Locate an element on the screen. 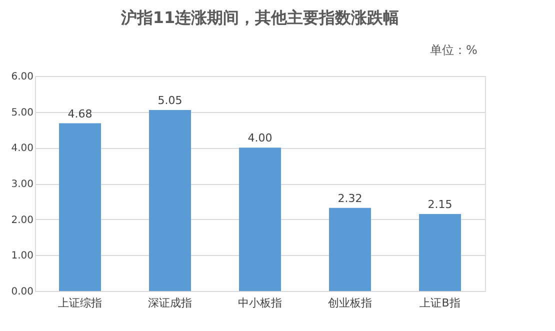 The image size is (555, 331). text: 单位：% is located at coordinates (454, 50).